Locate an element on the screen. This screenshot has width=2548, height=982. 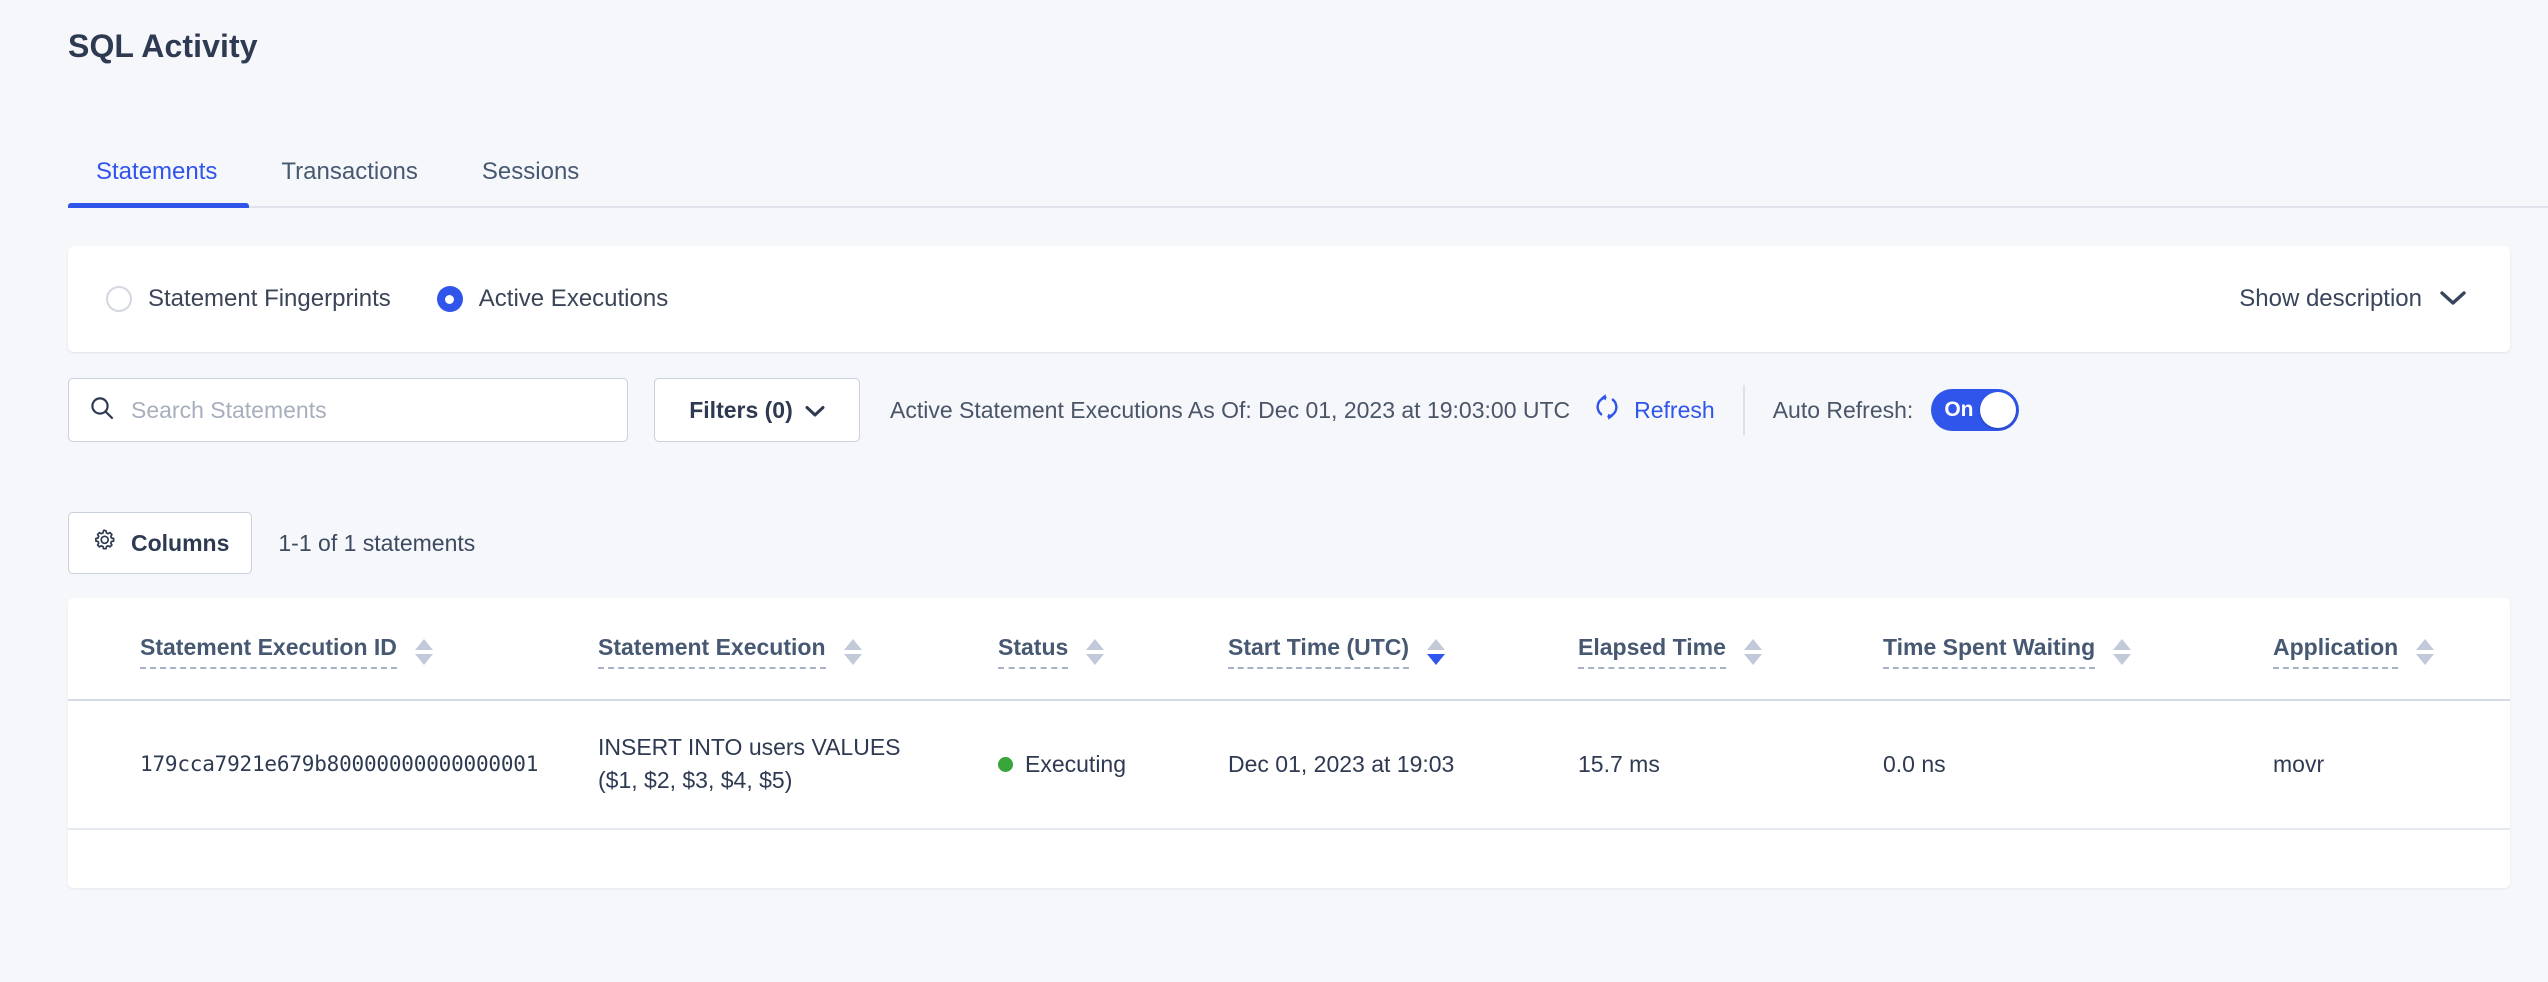
show-description-label: Show description is located at coordinates (2330, 298).